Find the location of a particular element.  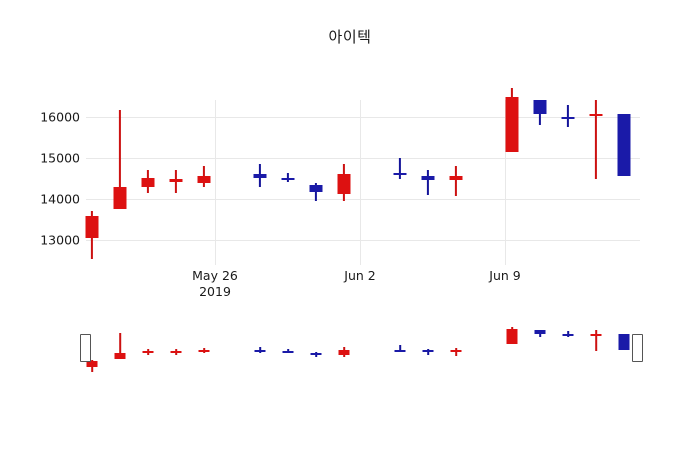

range-end-handle is located at coordinates (637, 348).